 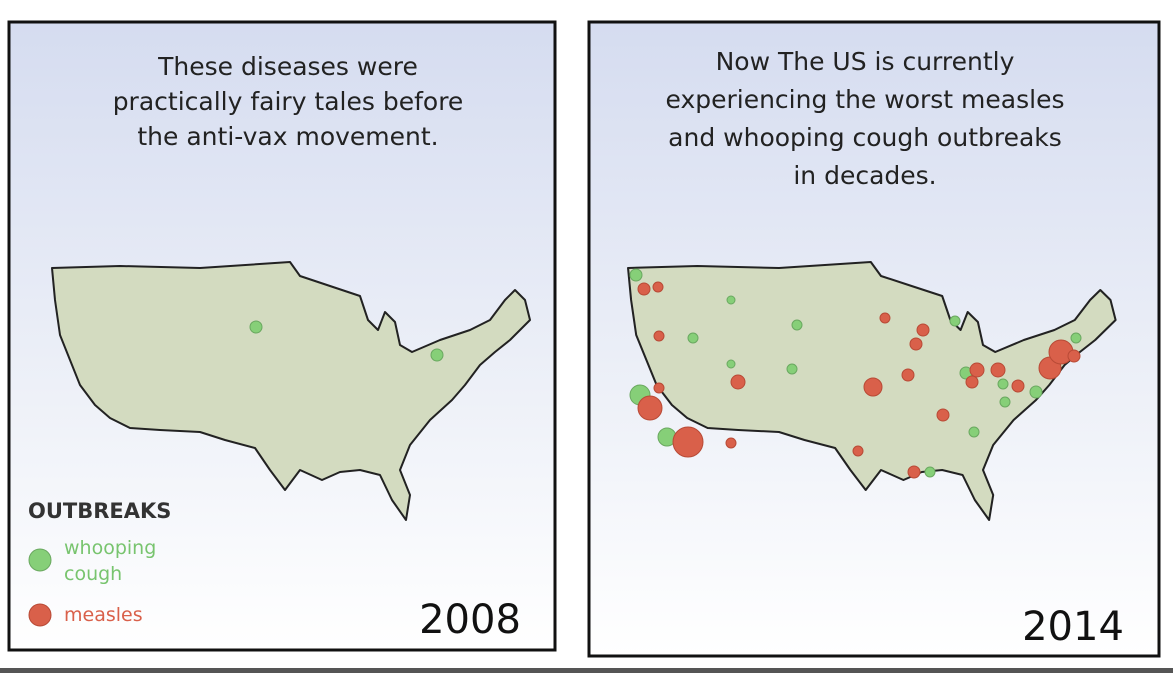 I want to click on legend-title: OUTBREAKS, so click(x=99, y=511).